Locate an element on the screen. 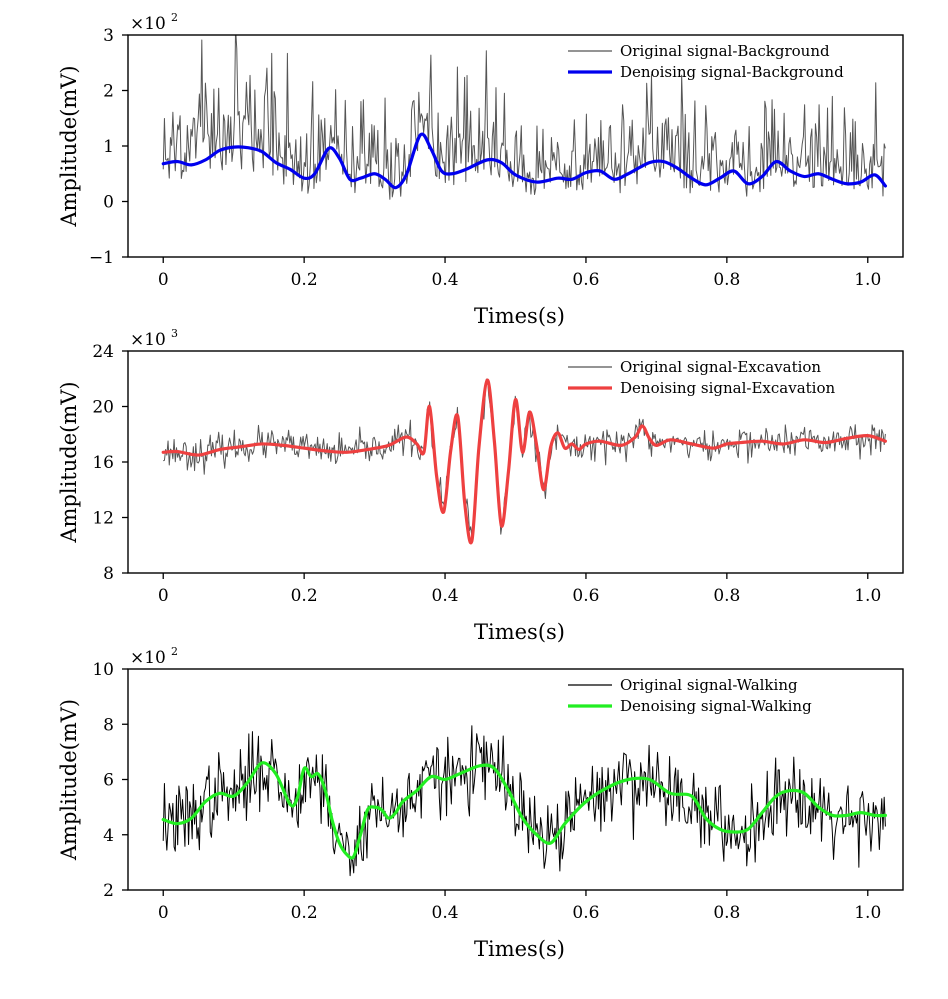 Image resolution: width=948 pixels, height=999 pixels. y-tick-label: −1 is located at coordinates (101, 258).